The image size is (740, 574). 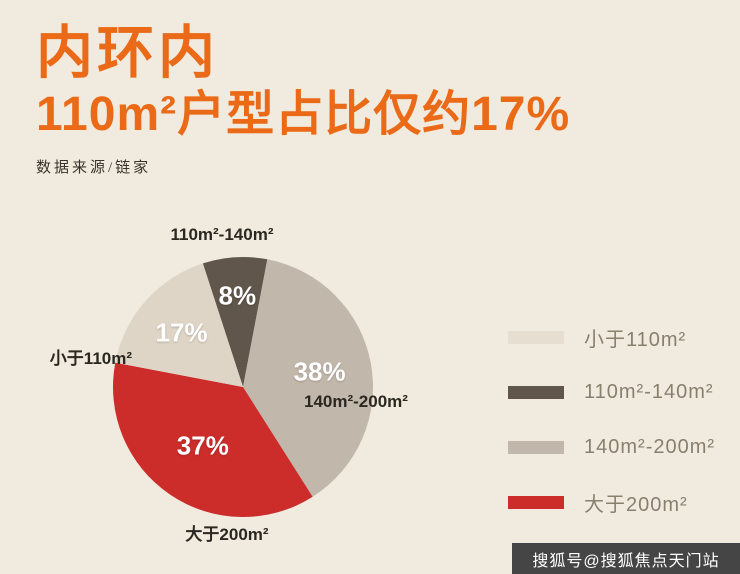 I want to click on legend-label: 大于200m², so click(x=636, y=504).